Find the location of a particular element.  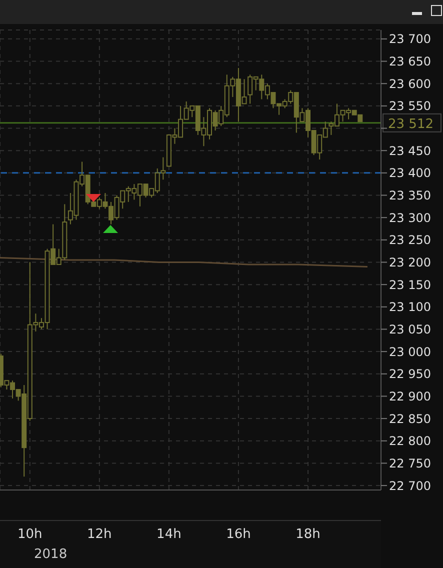

y-tick-label: 23 050 is located at coordinates (410, 329).